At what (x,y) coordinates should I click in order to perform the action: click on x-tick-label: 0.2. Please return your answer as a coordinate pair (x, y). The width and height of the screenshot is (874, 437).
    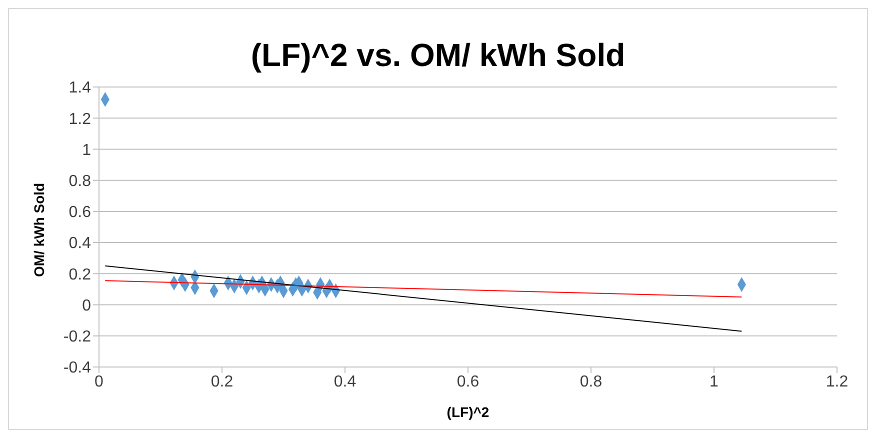
    Looking at the image, I should click on (222, 381).